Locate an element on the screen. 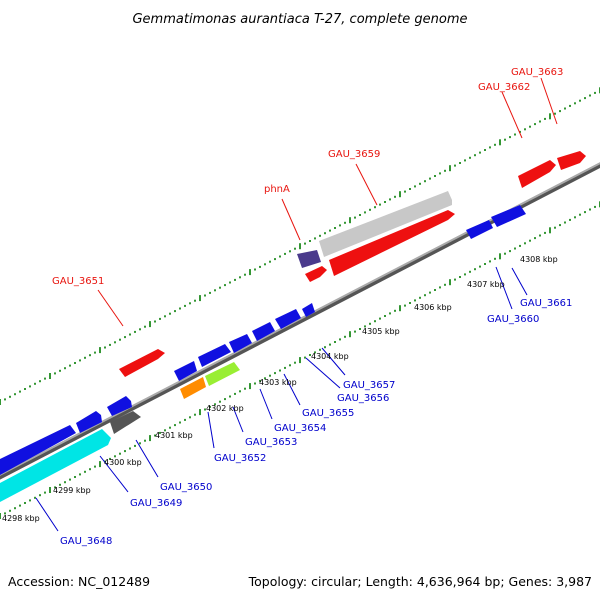  label-gau-3648: GAU_3648 is located at coordinates (86, 541).